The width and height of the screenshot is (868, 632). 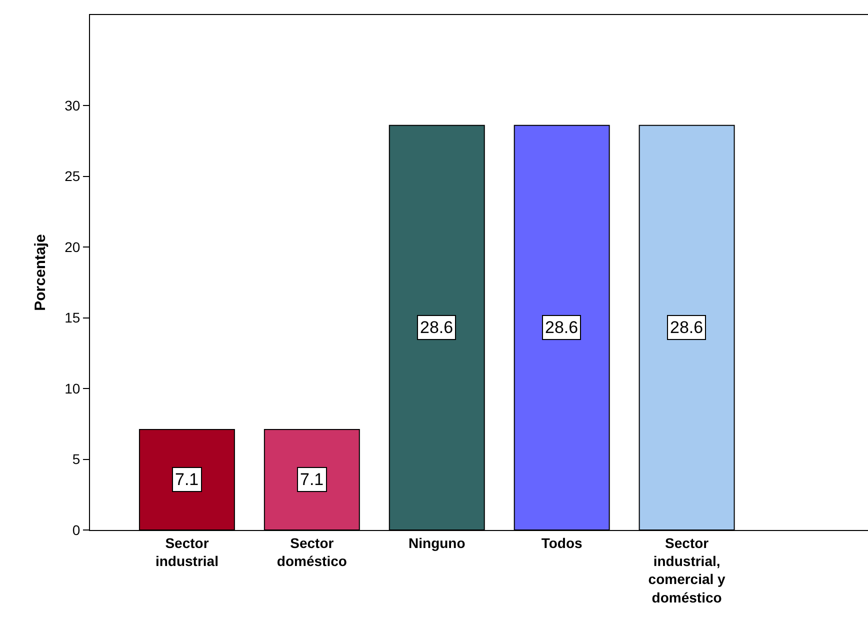 I want to click on x-tick-label: Todos, so click(x=562, y=542).